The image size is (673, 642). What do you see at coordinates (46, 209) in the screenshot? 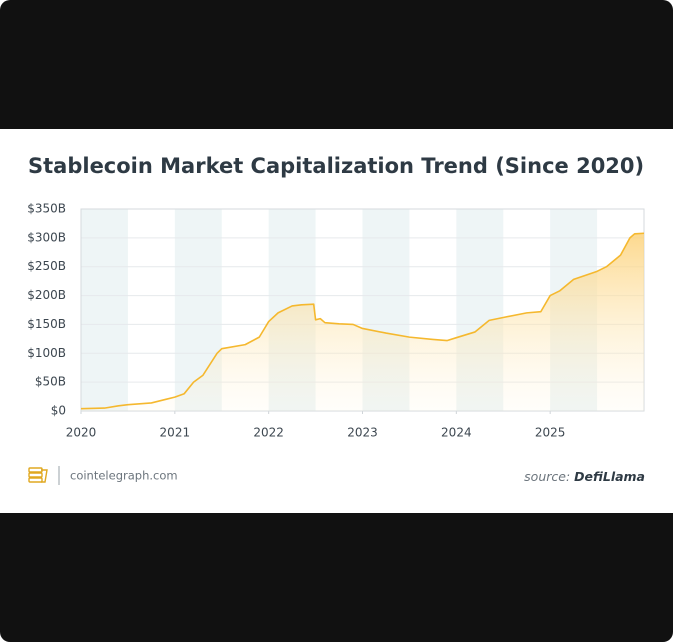
I see `y-tick-label: $350B` at bounding box center [46, 209].